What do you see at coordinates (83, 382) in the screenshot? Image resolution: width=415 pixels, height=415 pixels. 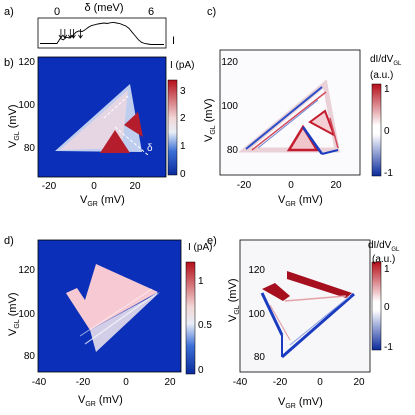 I see `panel-d-xtick: -20` at bounding box center [83, 382].